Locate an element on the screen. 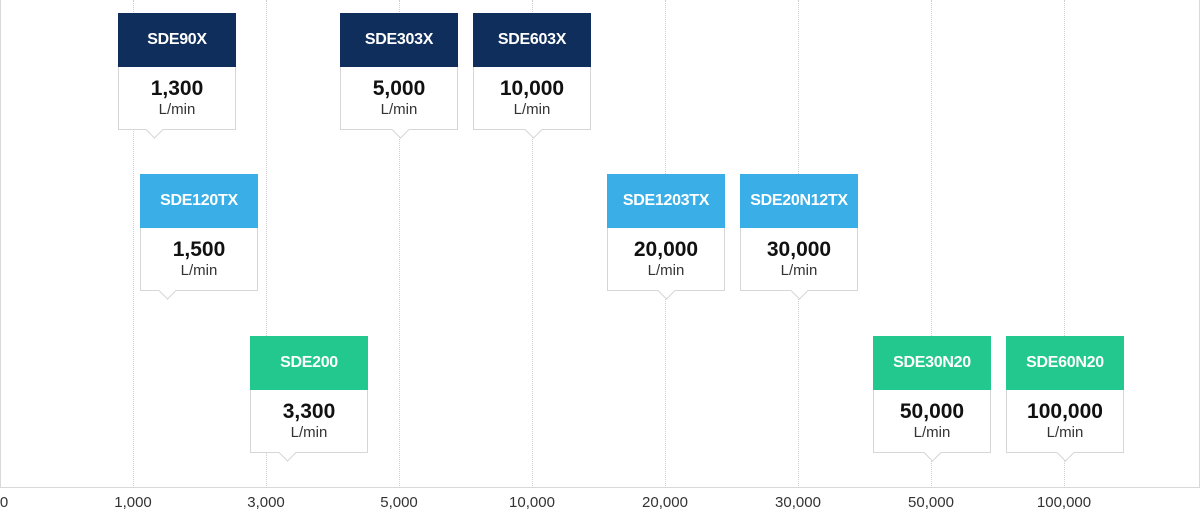 The width and height of the screenshot is (1200, 515). model-value-box: 20,000 L/min is located at coordinates (666, 264).